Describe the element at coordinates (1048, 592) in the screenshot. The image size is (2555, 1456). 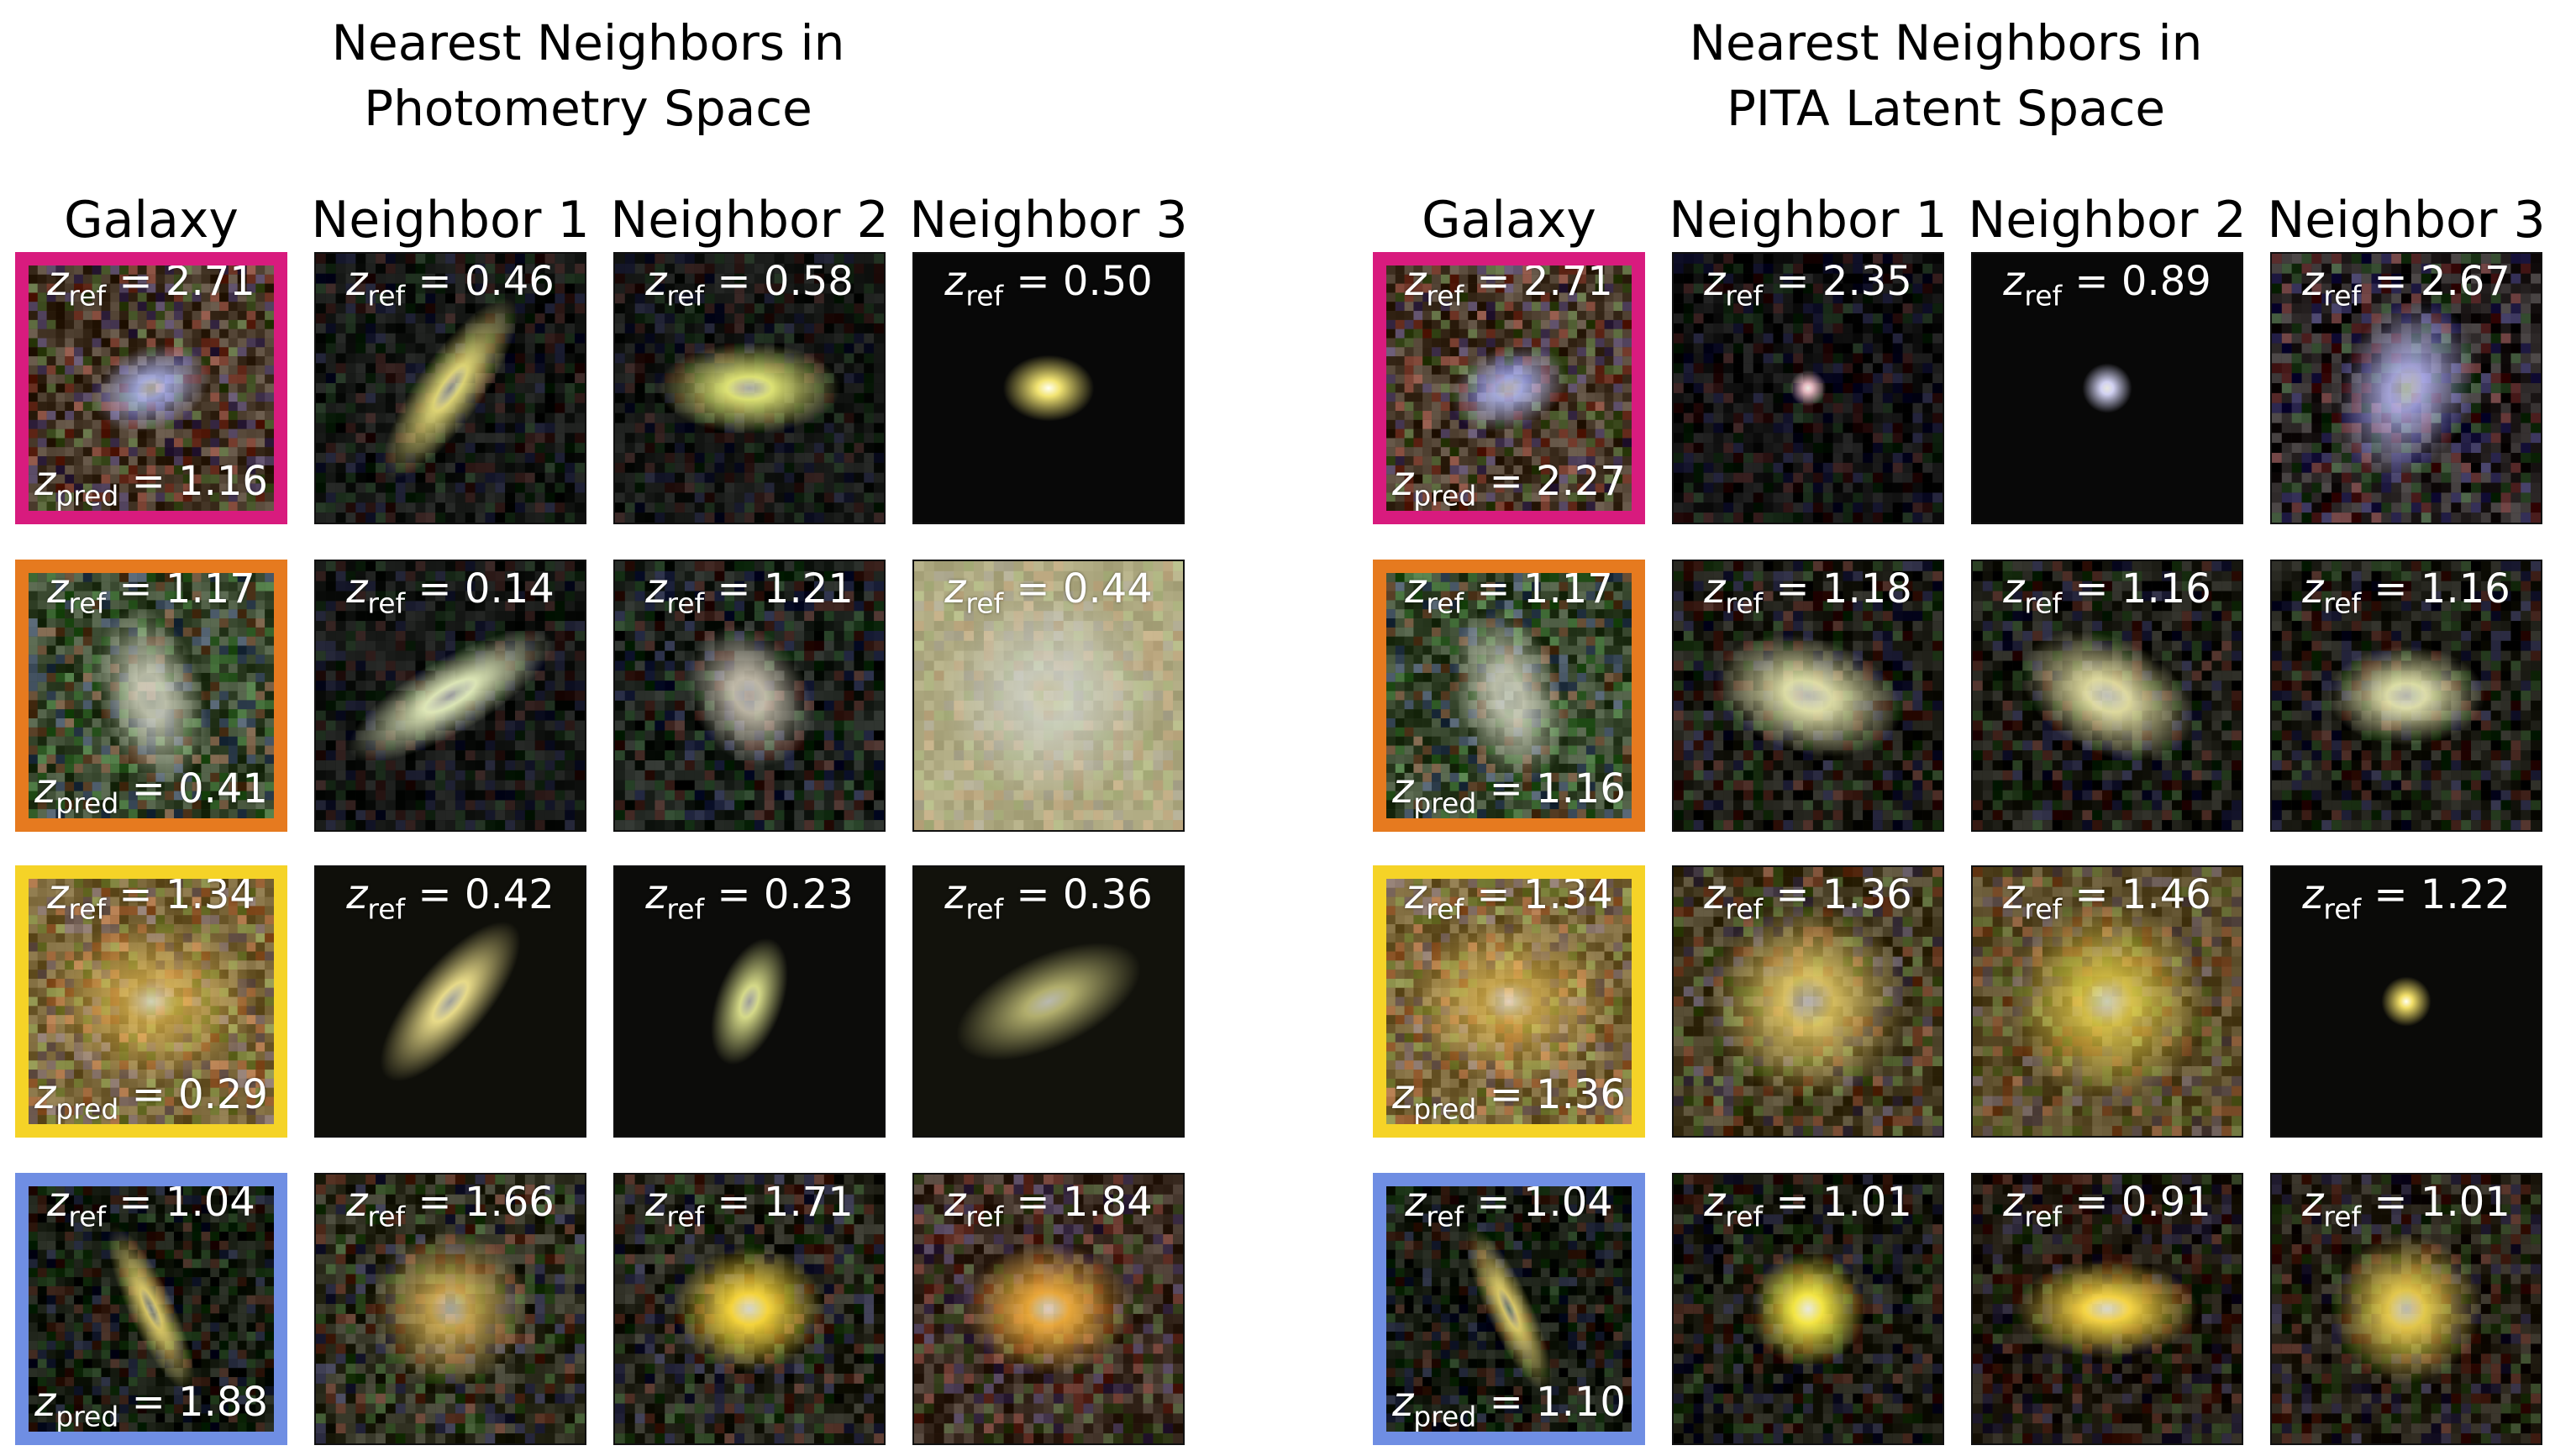
I see `z-ref-label: zref = 0.44` at that location.